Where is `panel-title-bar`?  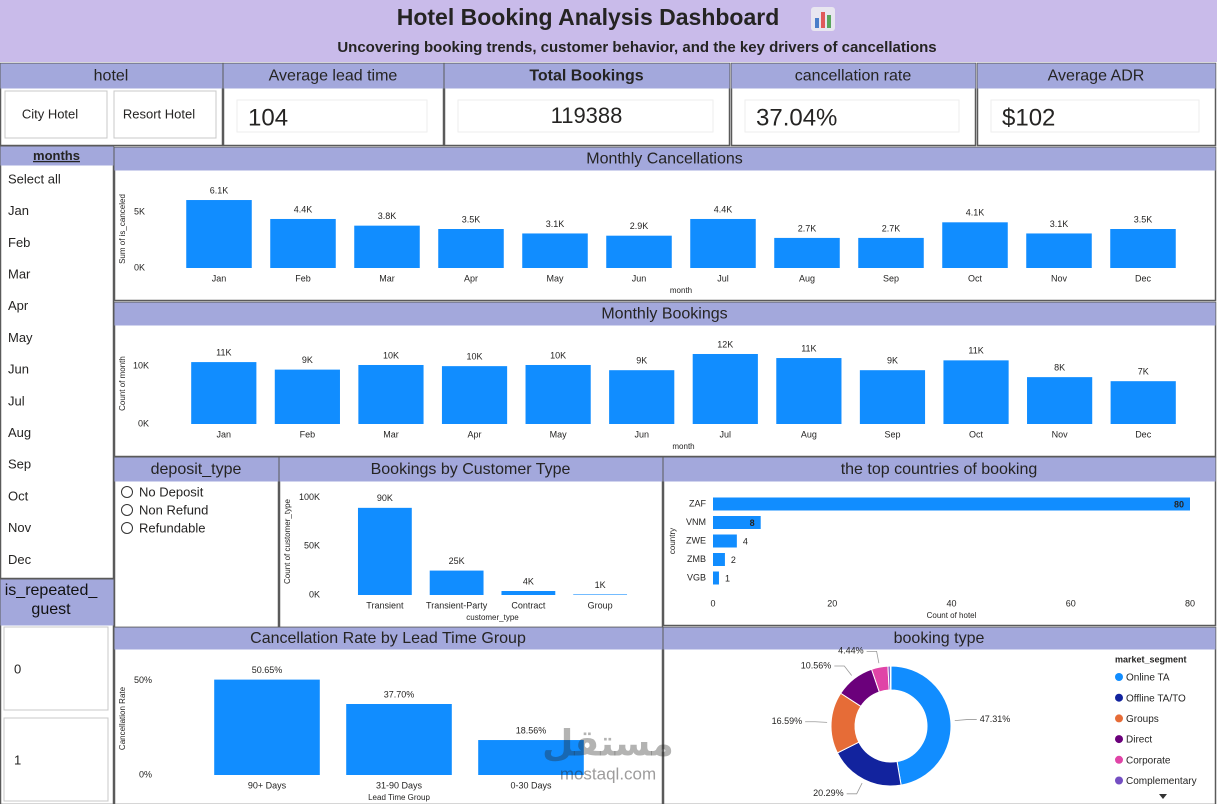 panel-title-bar is located at coordinates (471, 469).